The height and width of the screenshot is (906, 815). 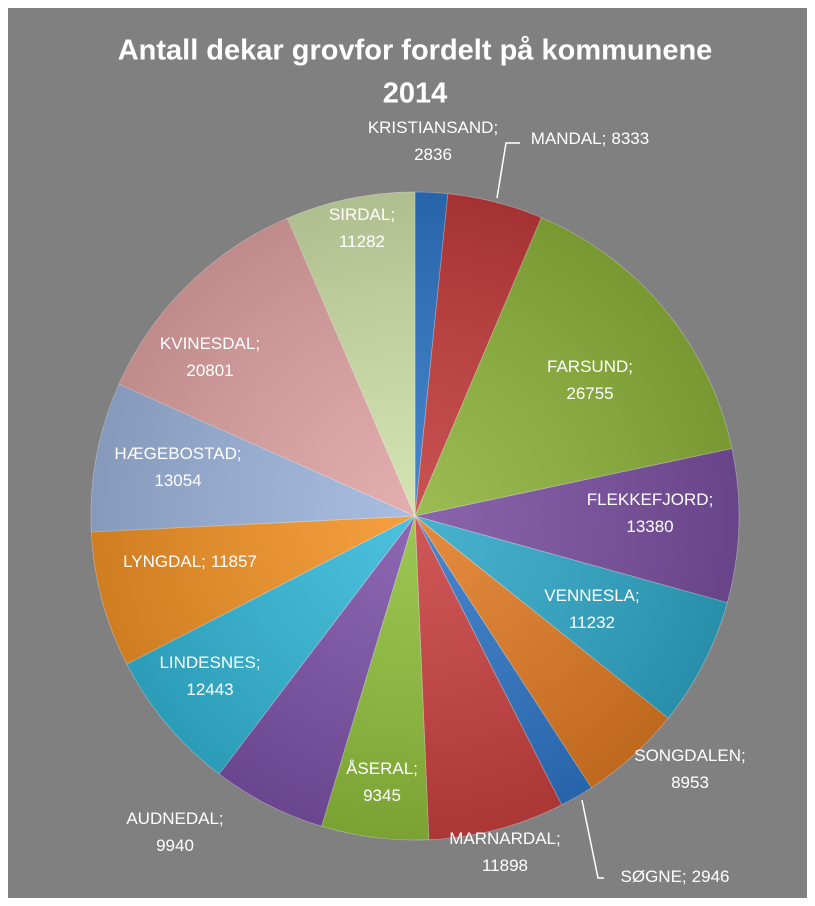 I want to click on data-label: LINDESNES; 12443, so click(x=209, y=676).